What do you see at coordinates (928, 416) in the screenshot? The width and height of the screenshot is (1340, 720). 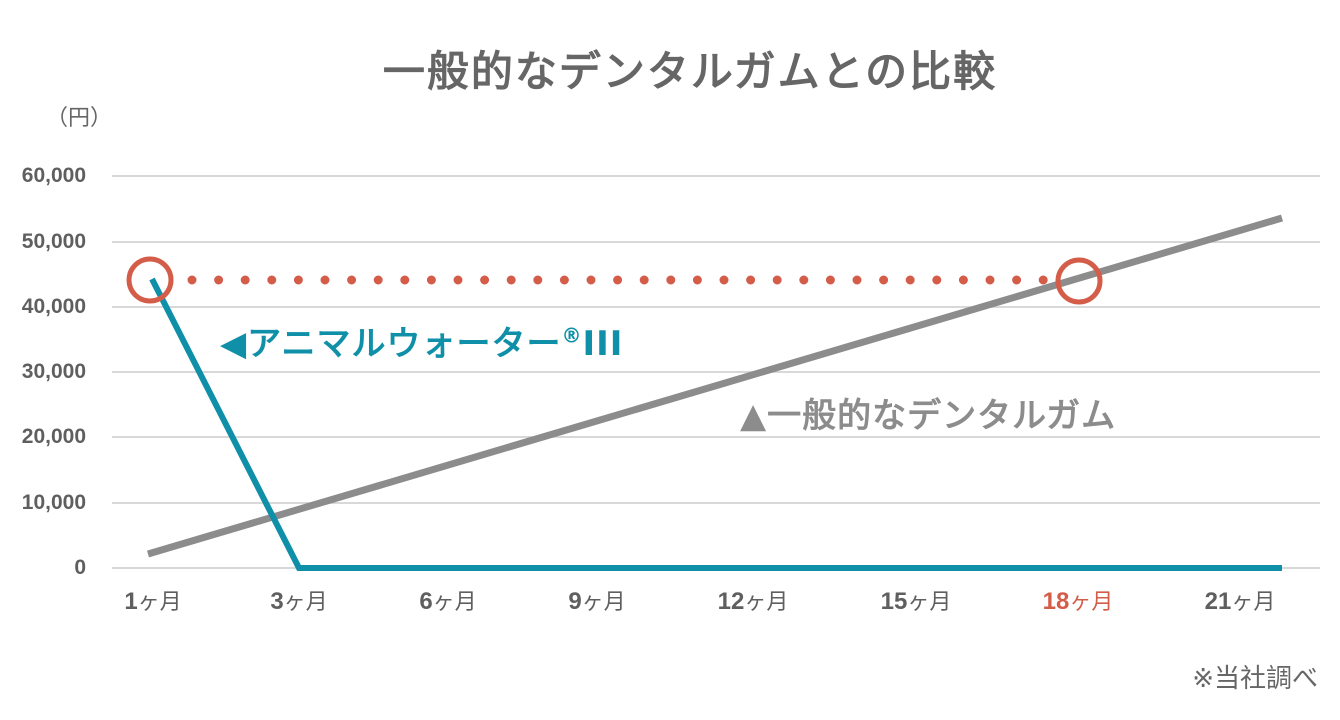 I see `series-label-dental-gum: ▲一般的なデンタルガム` at bounding box center [928, 416].